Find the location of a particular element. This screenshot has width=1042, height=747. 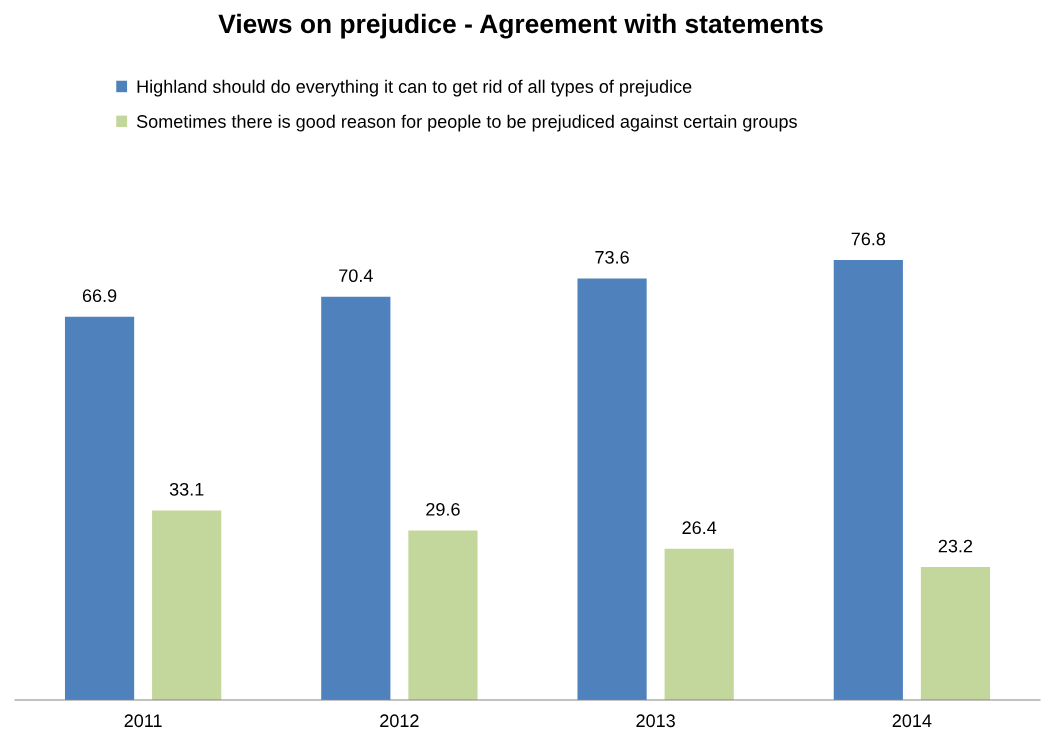

chart-title: Views on prejudice - Agreement with statements is located at coordinates (520, 26).